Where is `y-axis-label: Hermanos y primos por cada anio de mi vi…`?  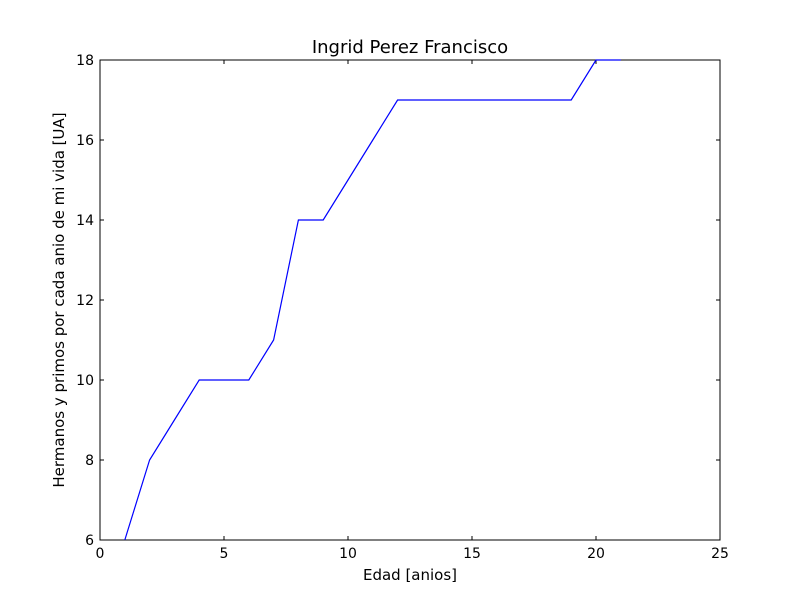 y-axis-label: Hermanos y primos por cada anio de mi vi… is located at coordinates (59, 299).